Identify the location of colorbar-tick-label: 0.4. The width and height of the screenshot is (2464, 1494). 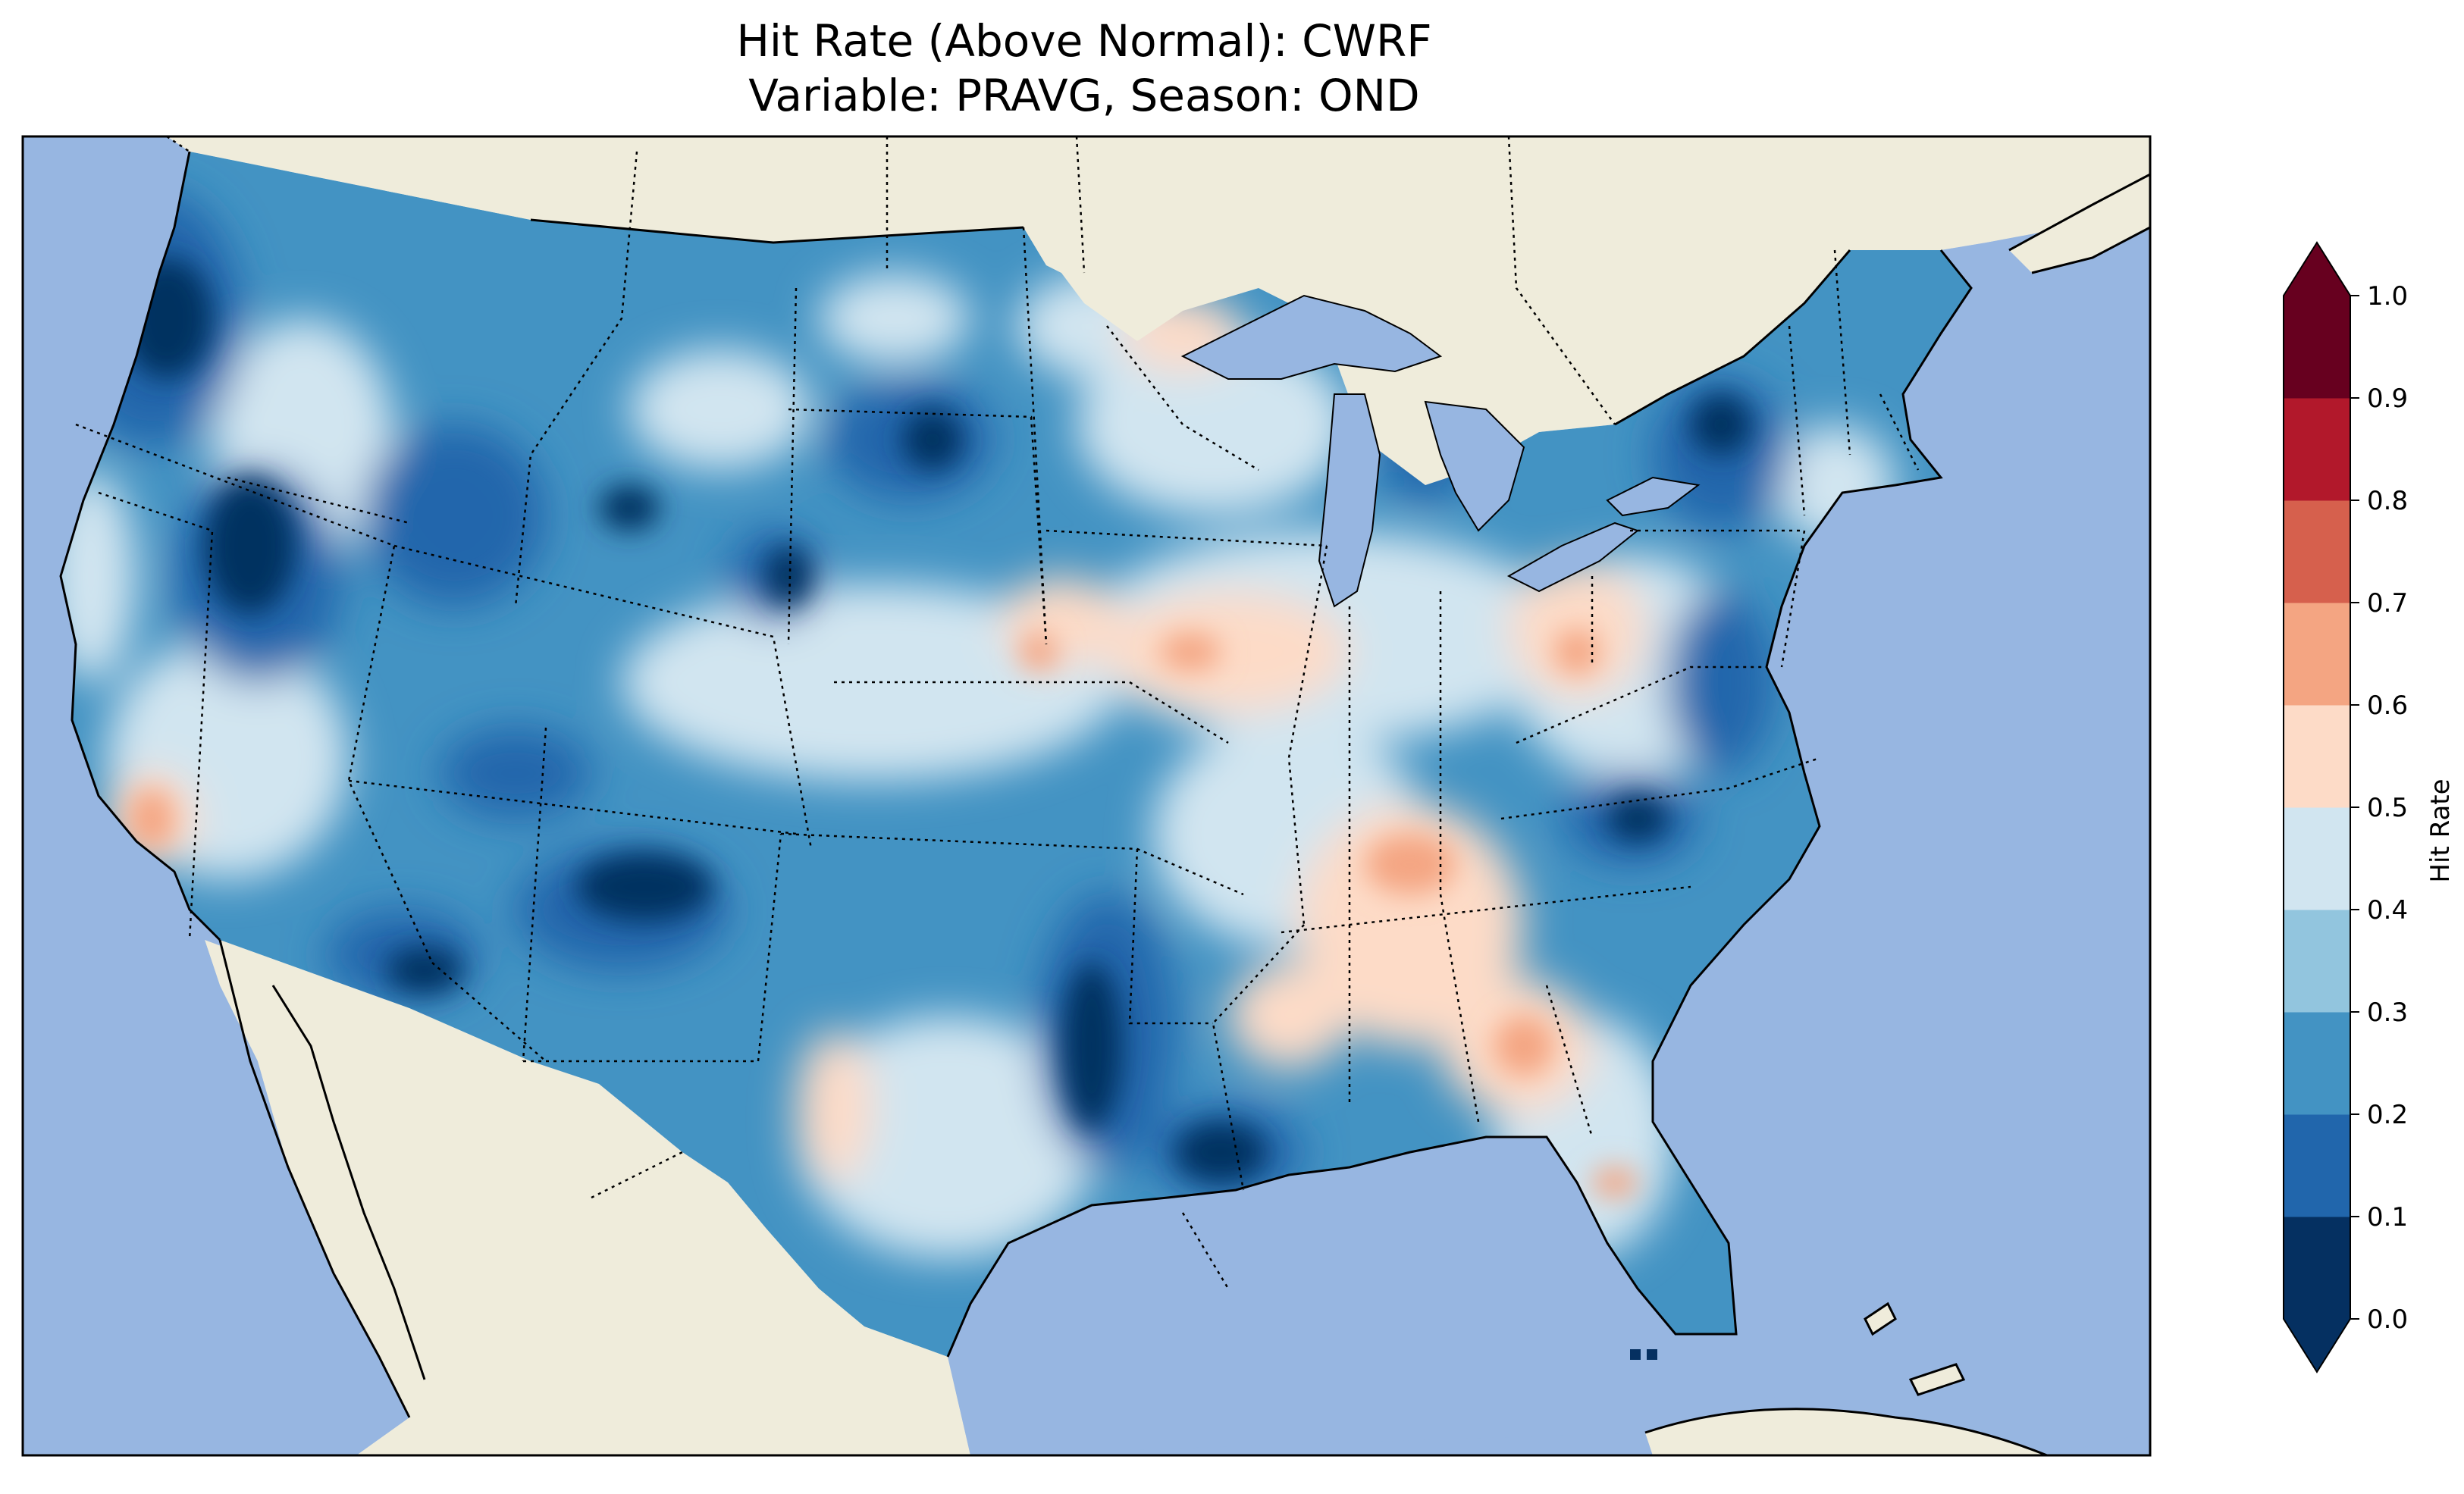
(2387, 910).